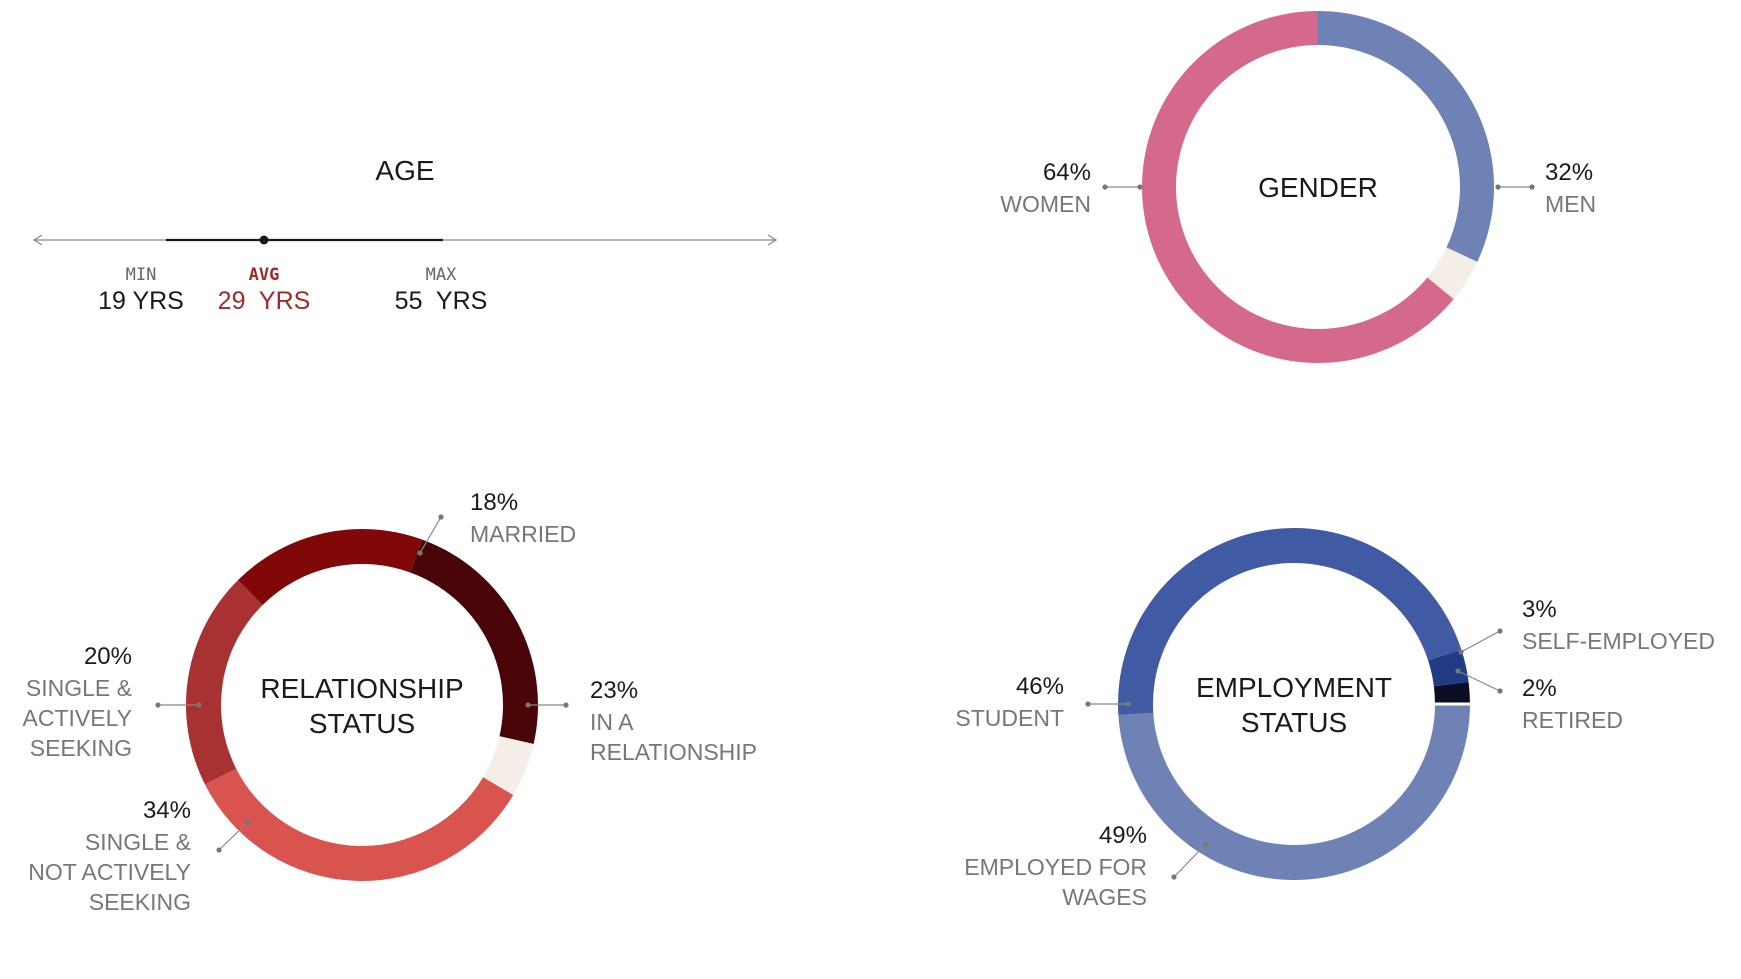  I want to click on relationship-label-group-4: 18% MARRIED, so click(496, 522).